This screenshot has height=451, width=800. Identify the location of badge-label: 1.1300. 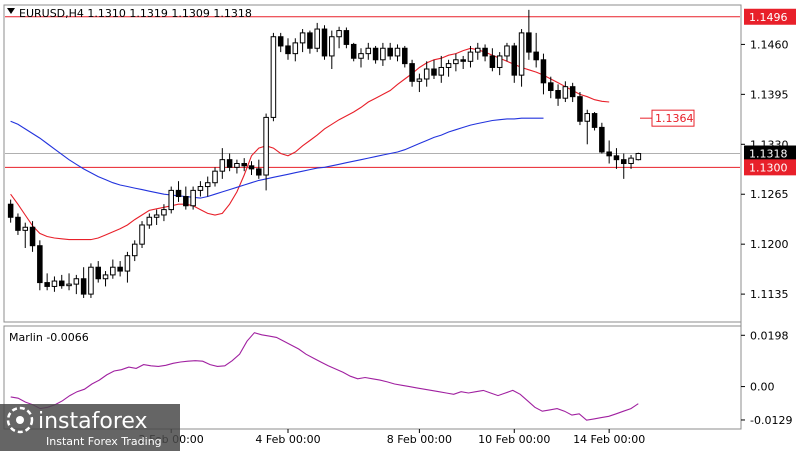
(768, 167).